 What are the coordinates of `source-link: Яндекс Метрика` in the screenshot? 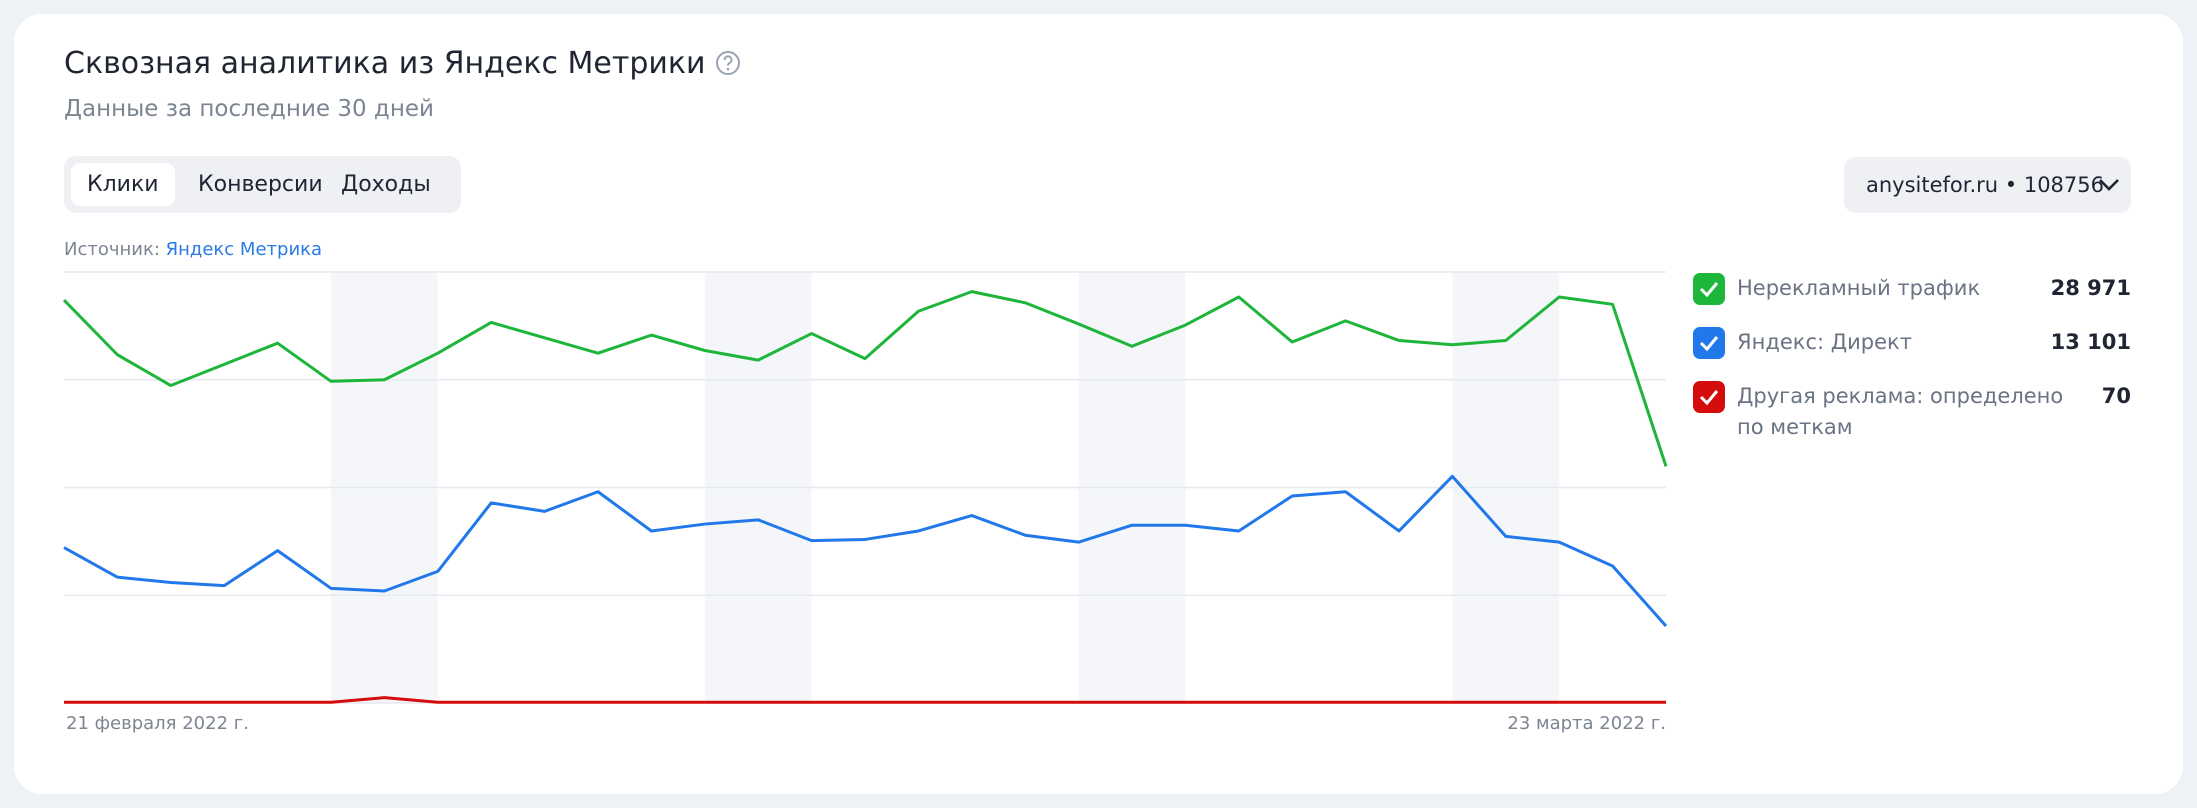 It's located at (244, 249).